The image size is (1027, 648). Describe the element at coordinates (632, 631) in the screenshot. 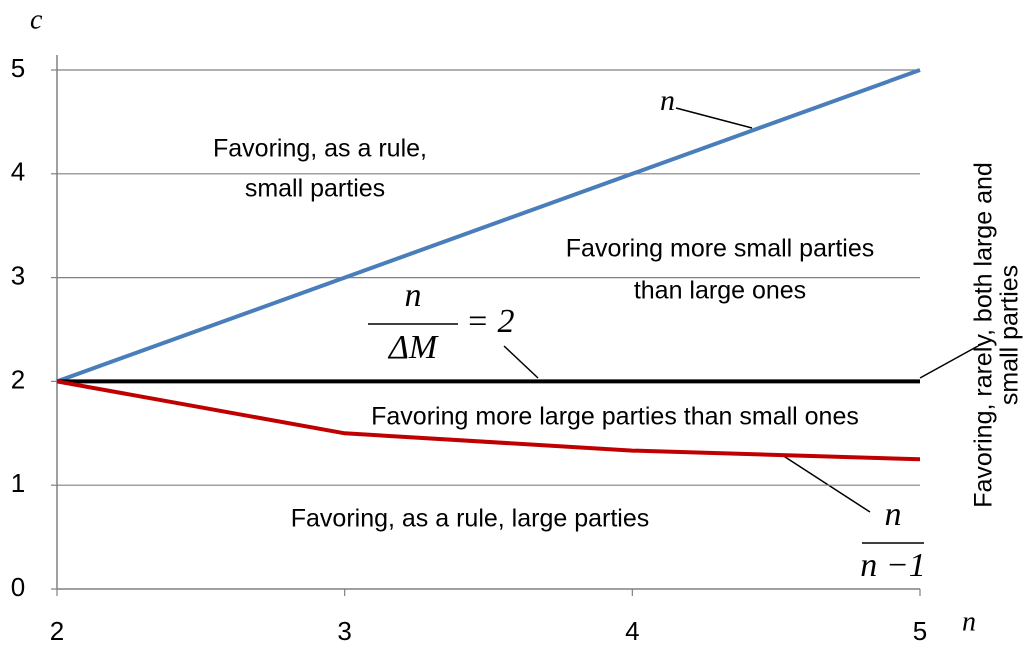

I see `x-tick-label: 4` at that location.